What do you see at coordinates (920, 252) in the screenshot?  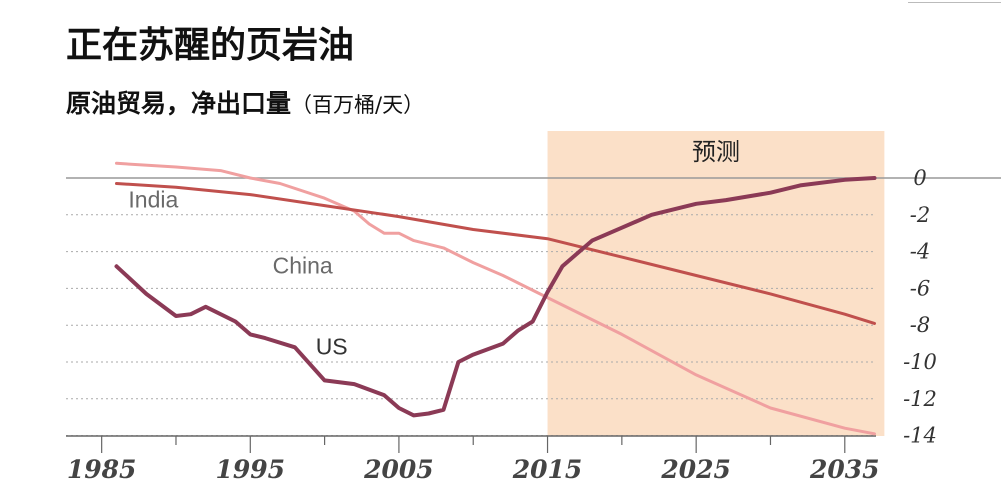 I see `y-tick-label: -4` at bounding box center [920, 252].